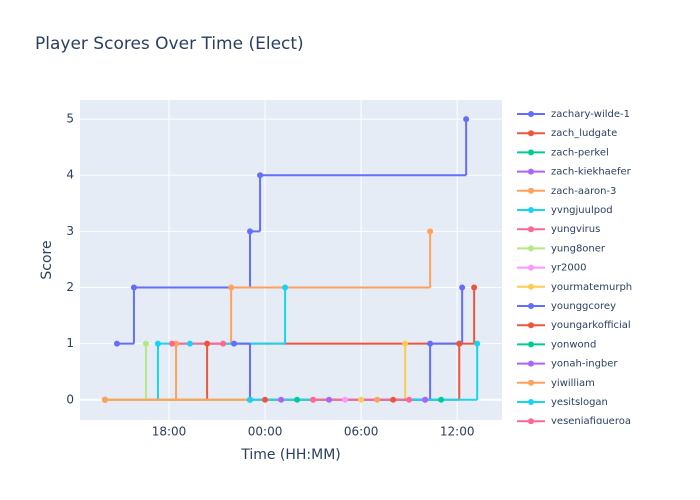 This screenshot has width=700, height=500. I want to click on legend-label: younggcorey, so click(583, 306).